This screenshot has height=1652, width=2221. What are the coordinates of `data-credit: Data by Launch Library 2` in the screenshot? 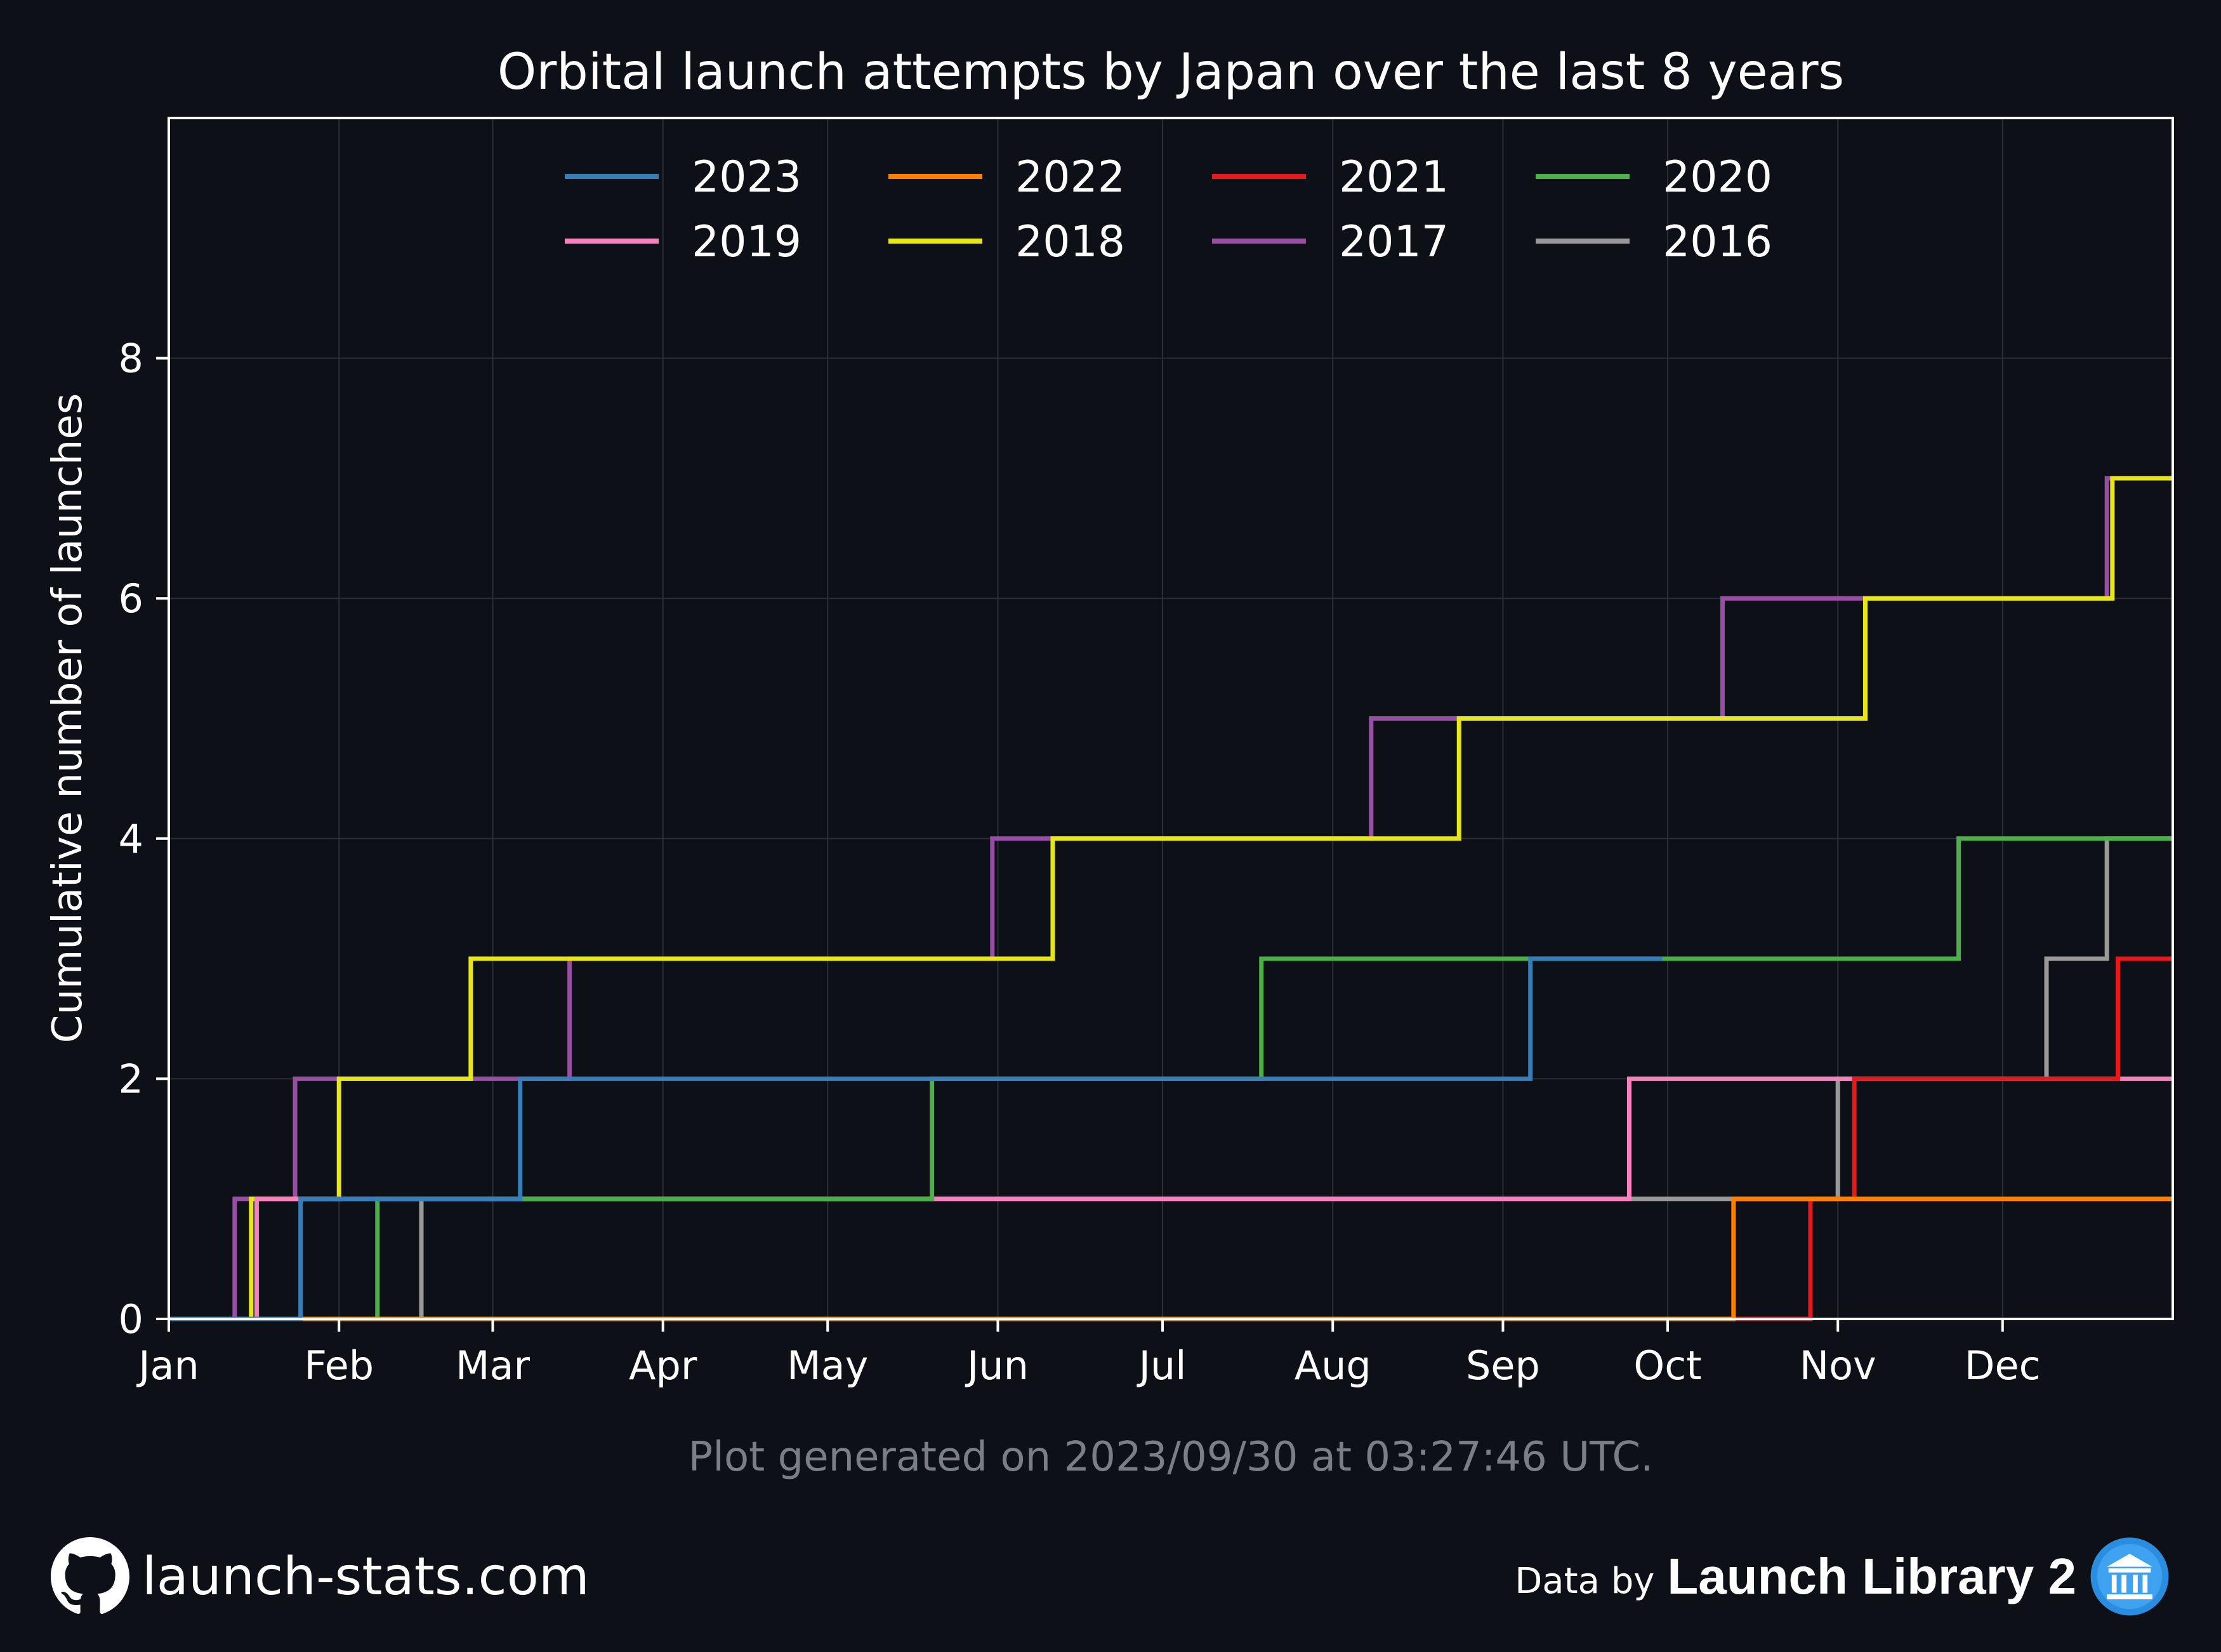 It's located at (1842, 1576).